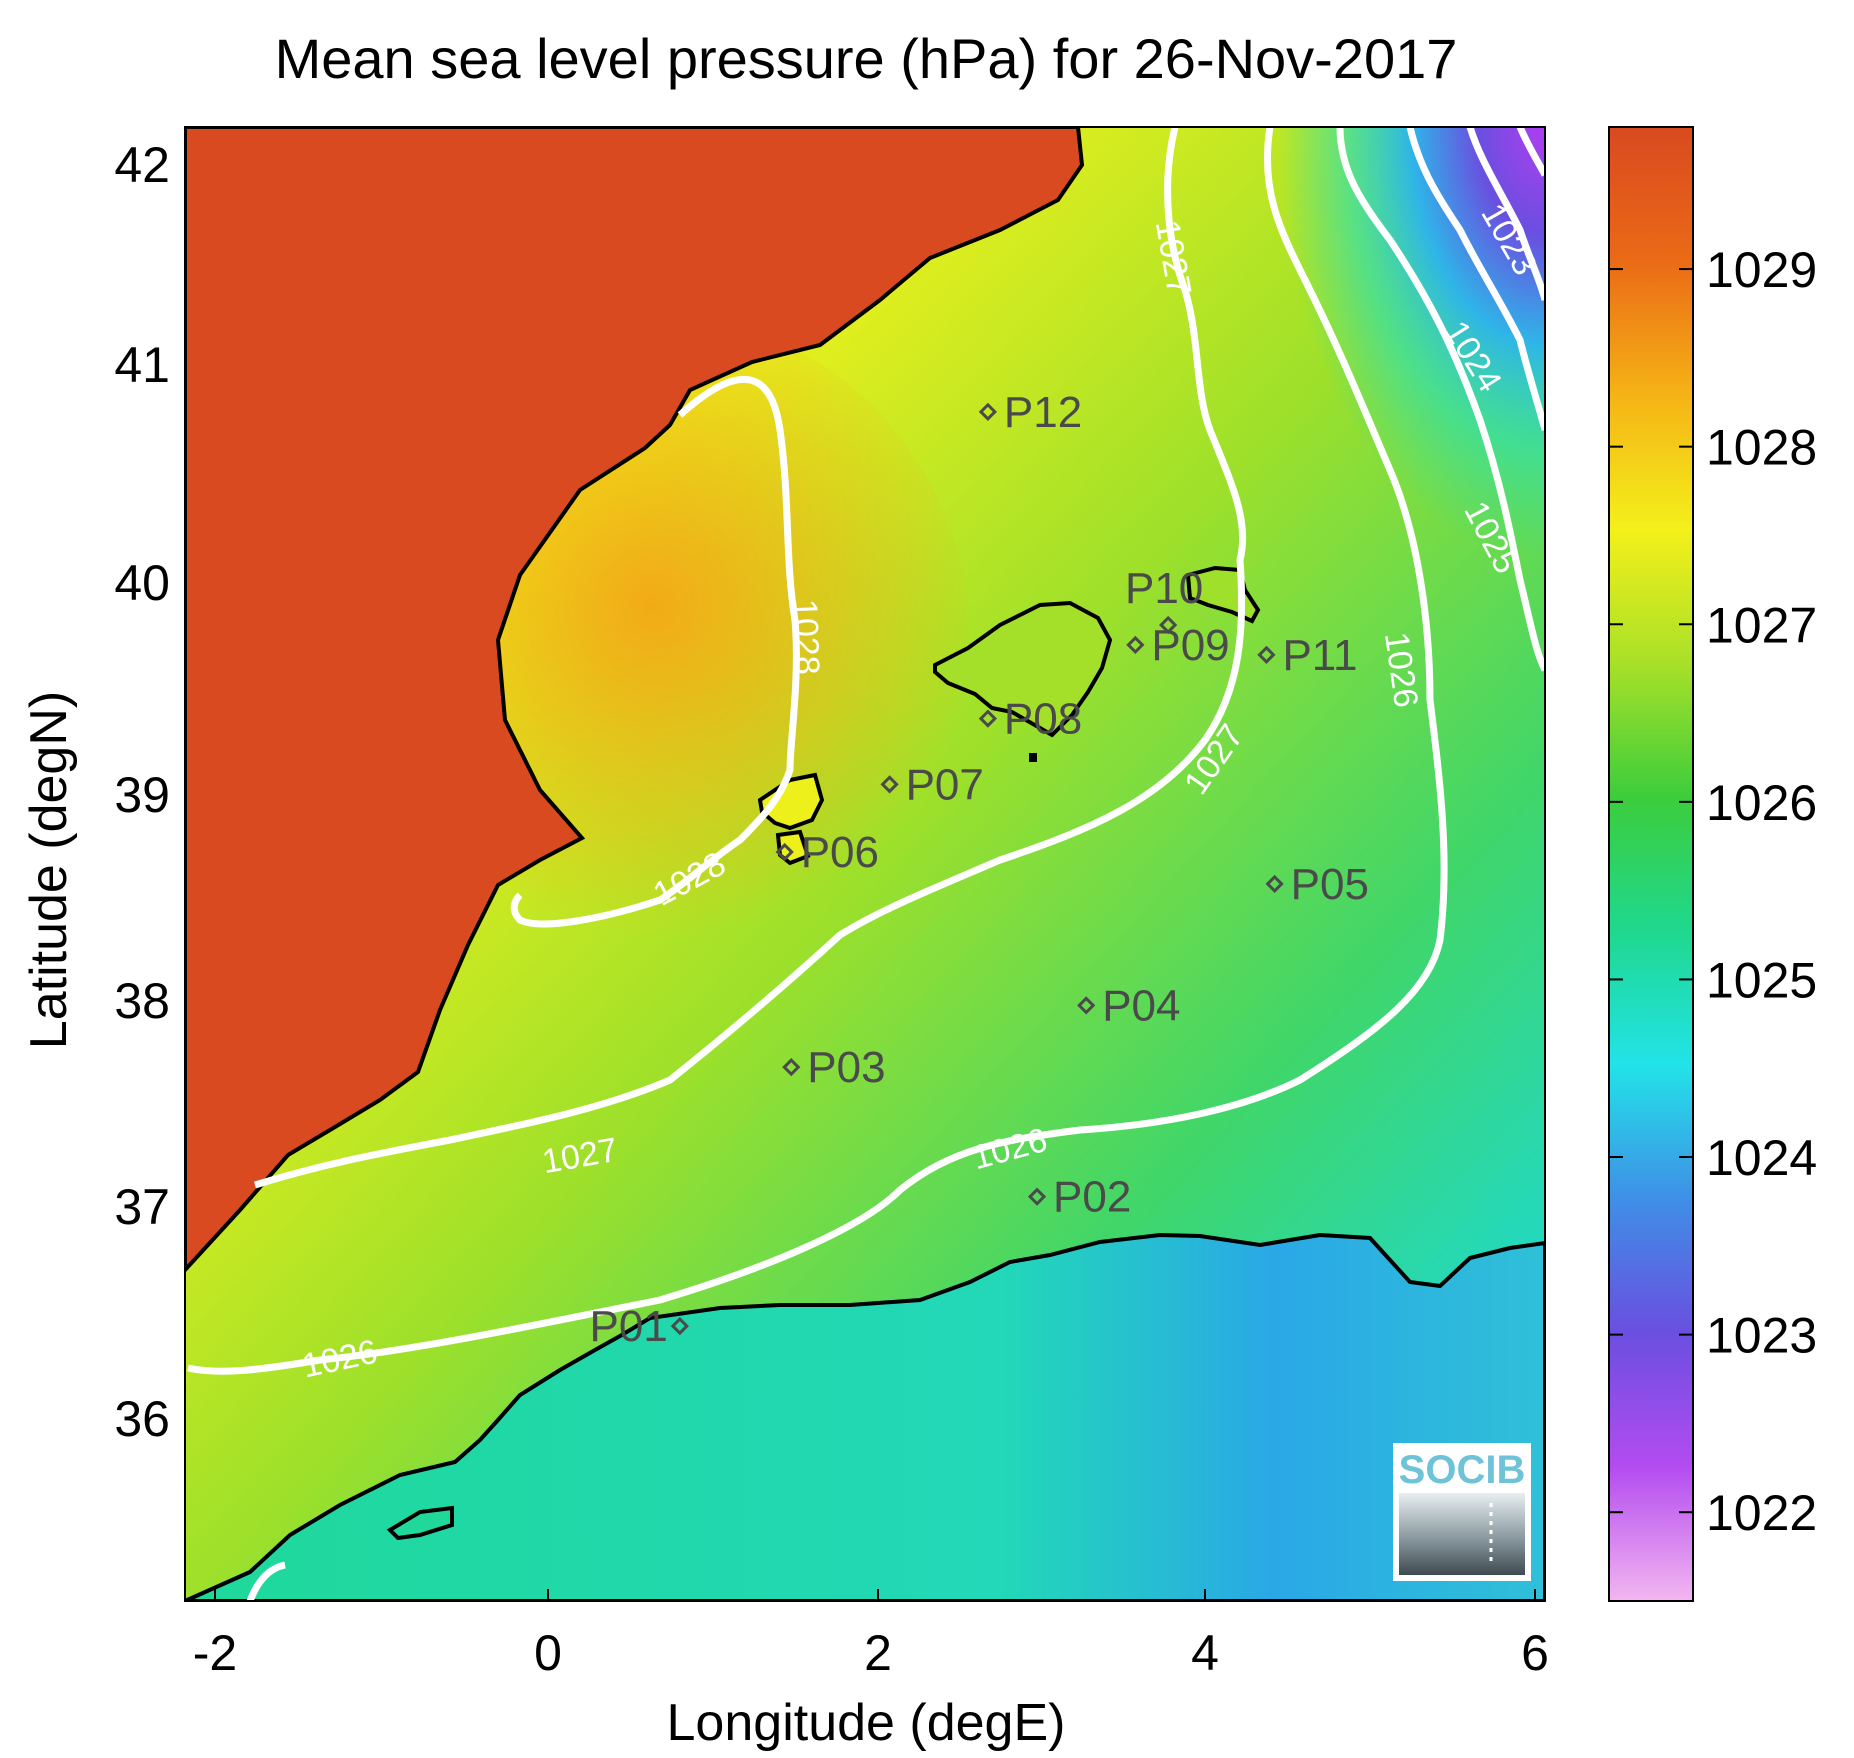  What do you see at coordinates (1761, 625) in the screenshot?
I see `colorbar-tick-label: 1027` at bounding box center [1761, 625].